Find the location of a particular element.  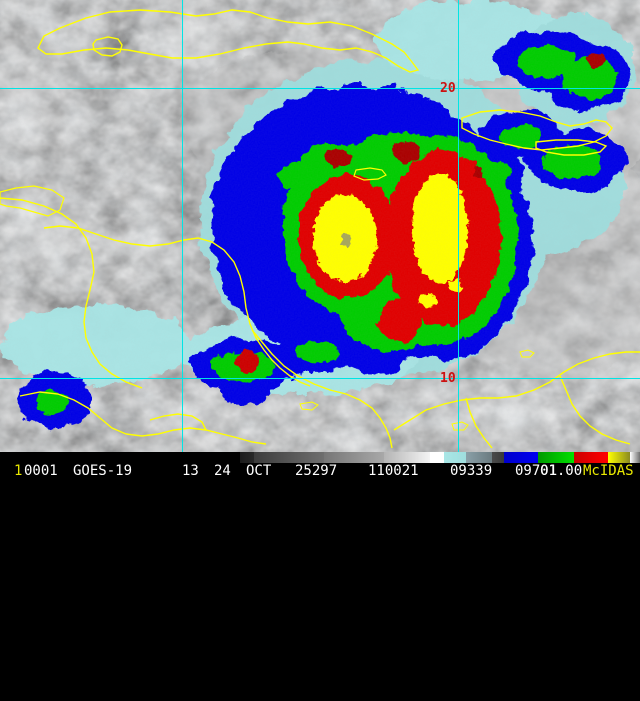

element-coordinate: 09701 is located at coordinates (536, 471).